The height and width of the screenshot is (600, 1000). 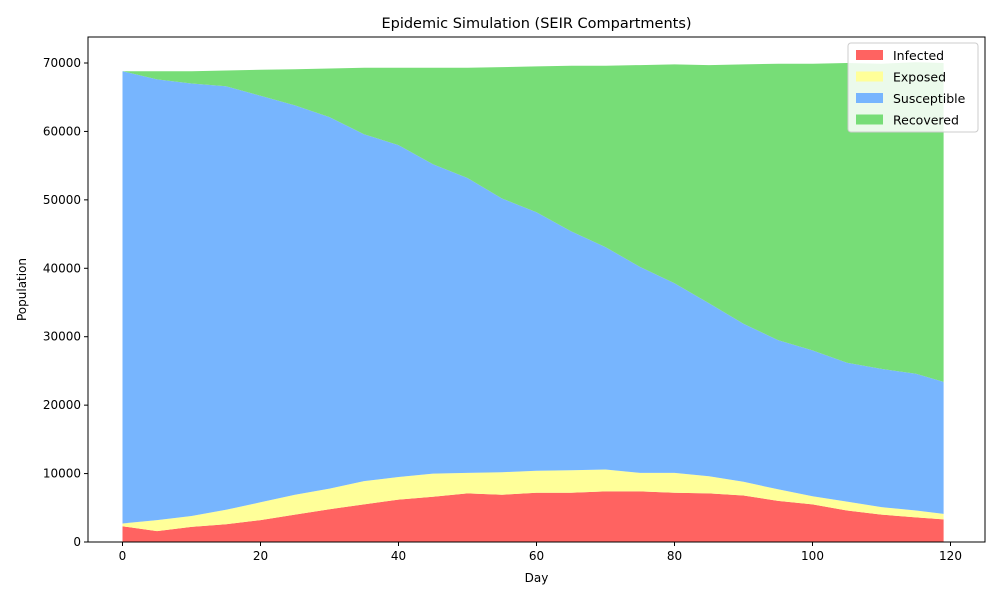 What do you see at coordinates (77, 542) in the screenshot?
I see `y-tick-label: 0` at bounding box center [77, 542].